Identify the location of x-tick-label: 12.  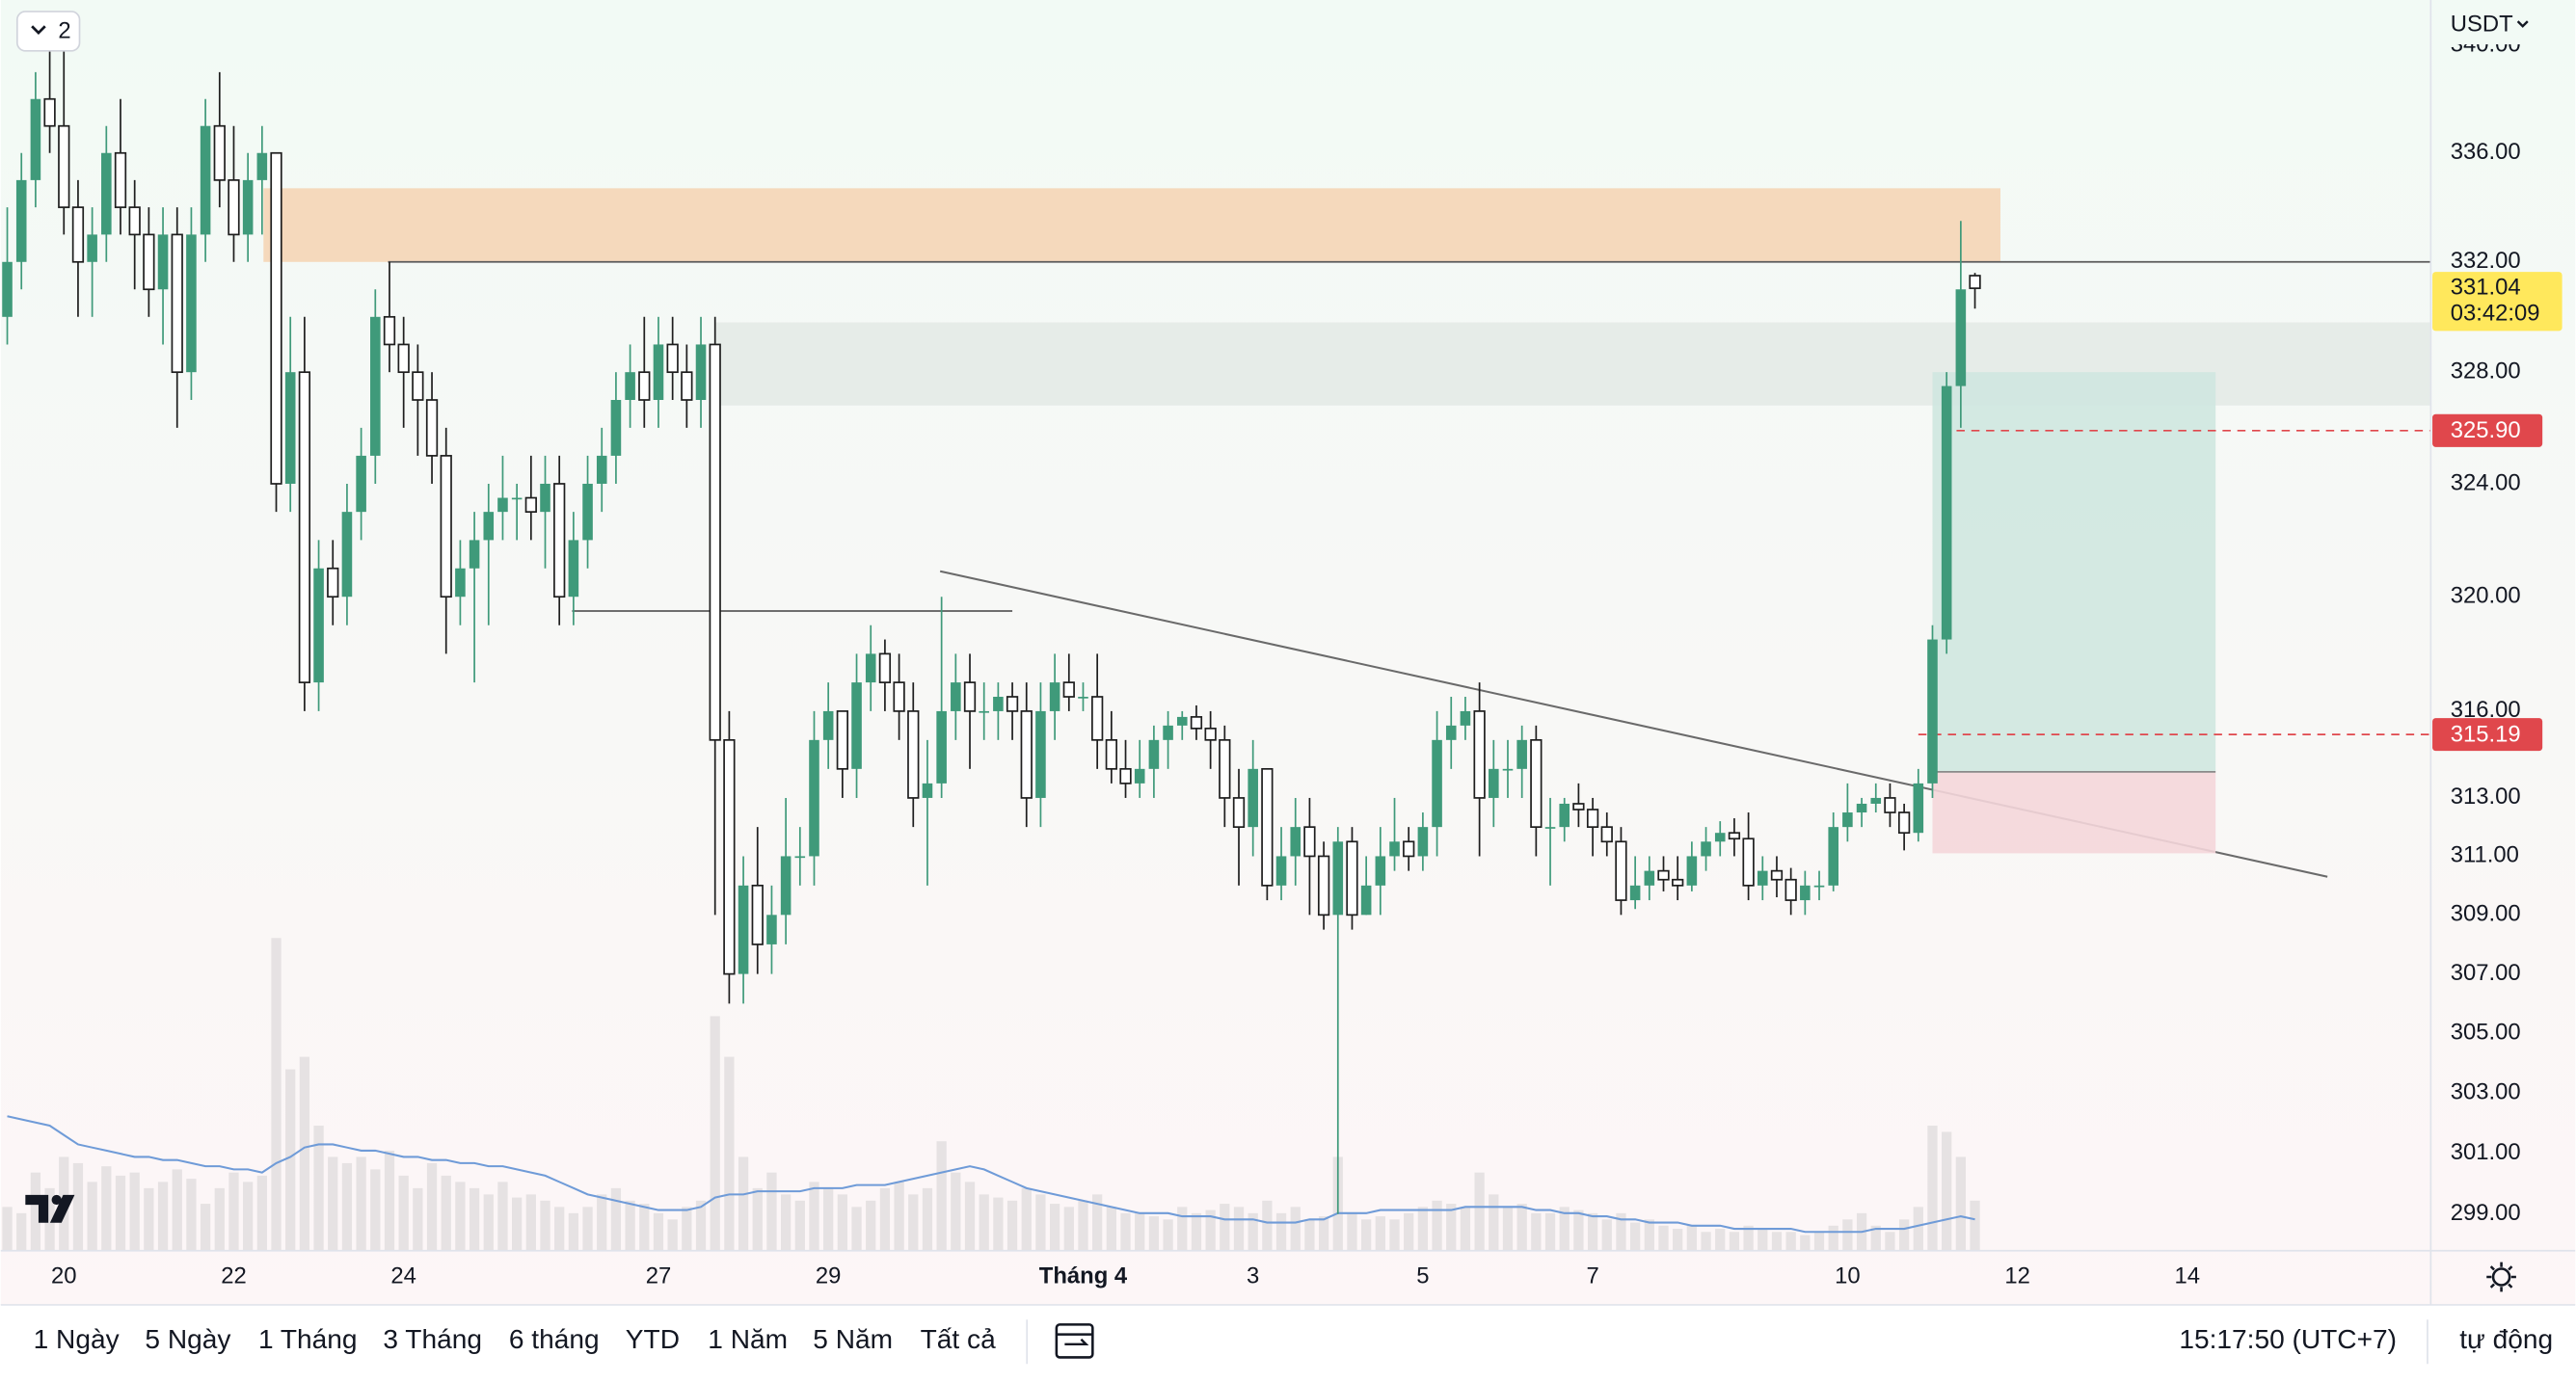
(2017, 1275).